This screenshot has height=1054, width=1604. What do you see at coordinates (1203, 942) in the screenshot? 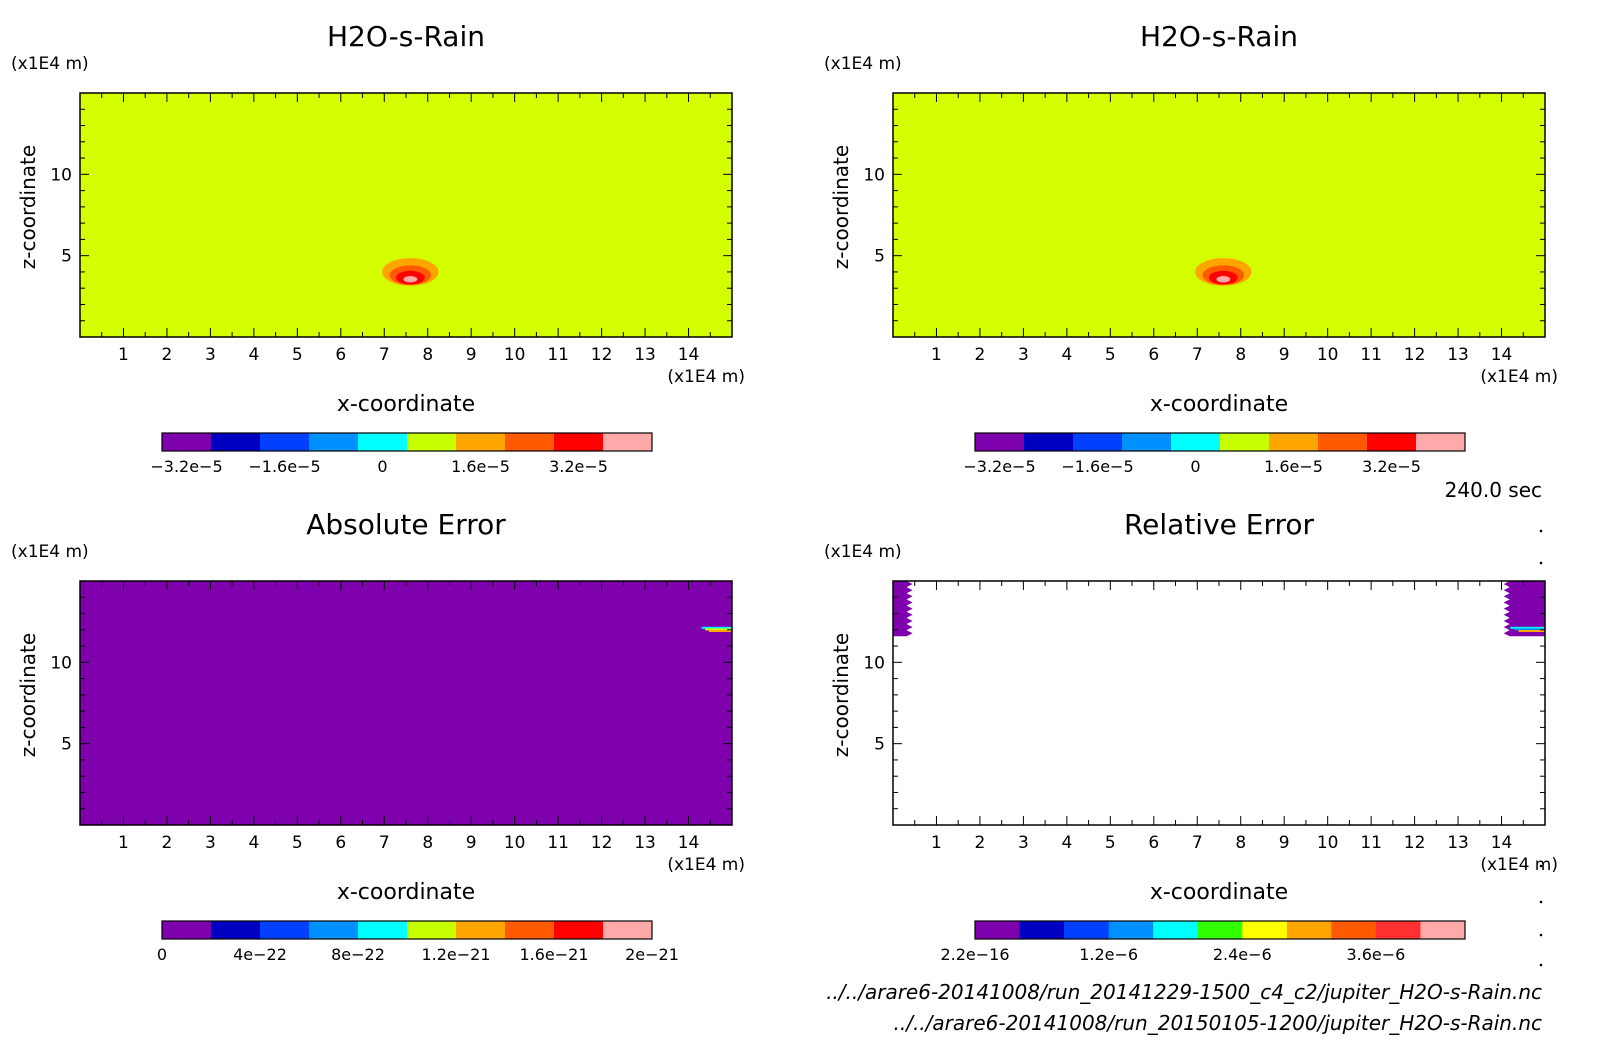
I see `colorbar: 2.2e−16 1.2e−6 2.4e−6 3.6e−6` at bounding box center [1203, 942].